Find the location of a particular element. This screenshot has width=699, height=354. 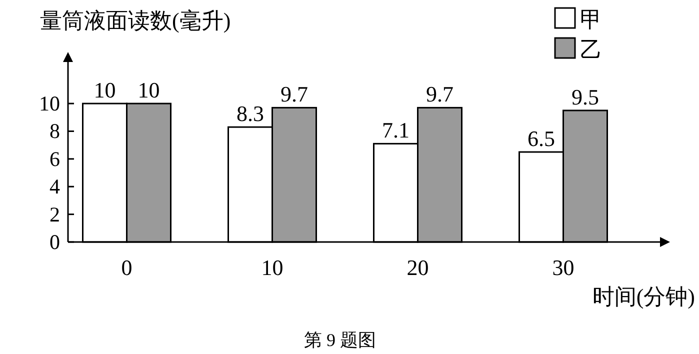

x-tick-label: 10 is located at coordinates (272, 267).